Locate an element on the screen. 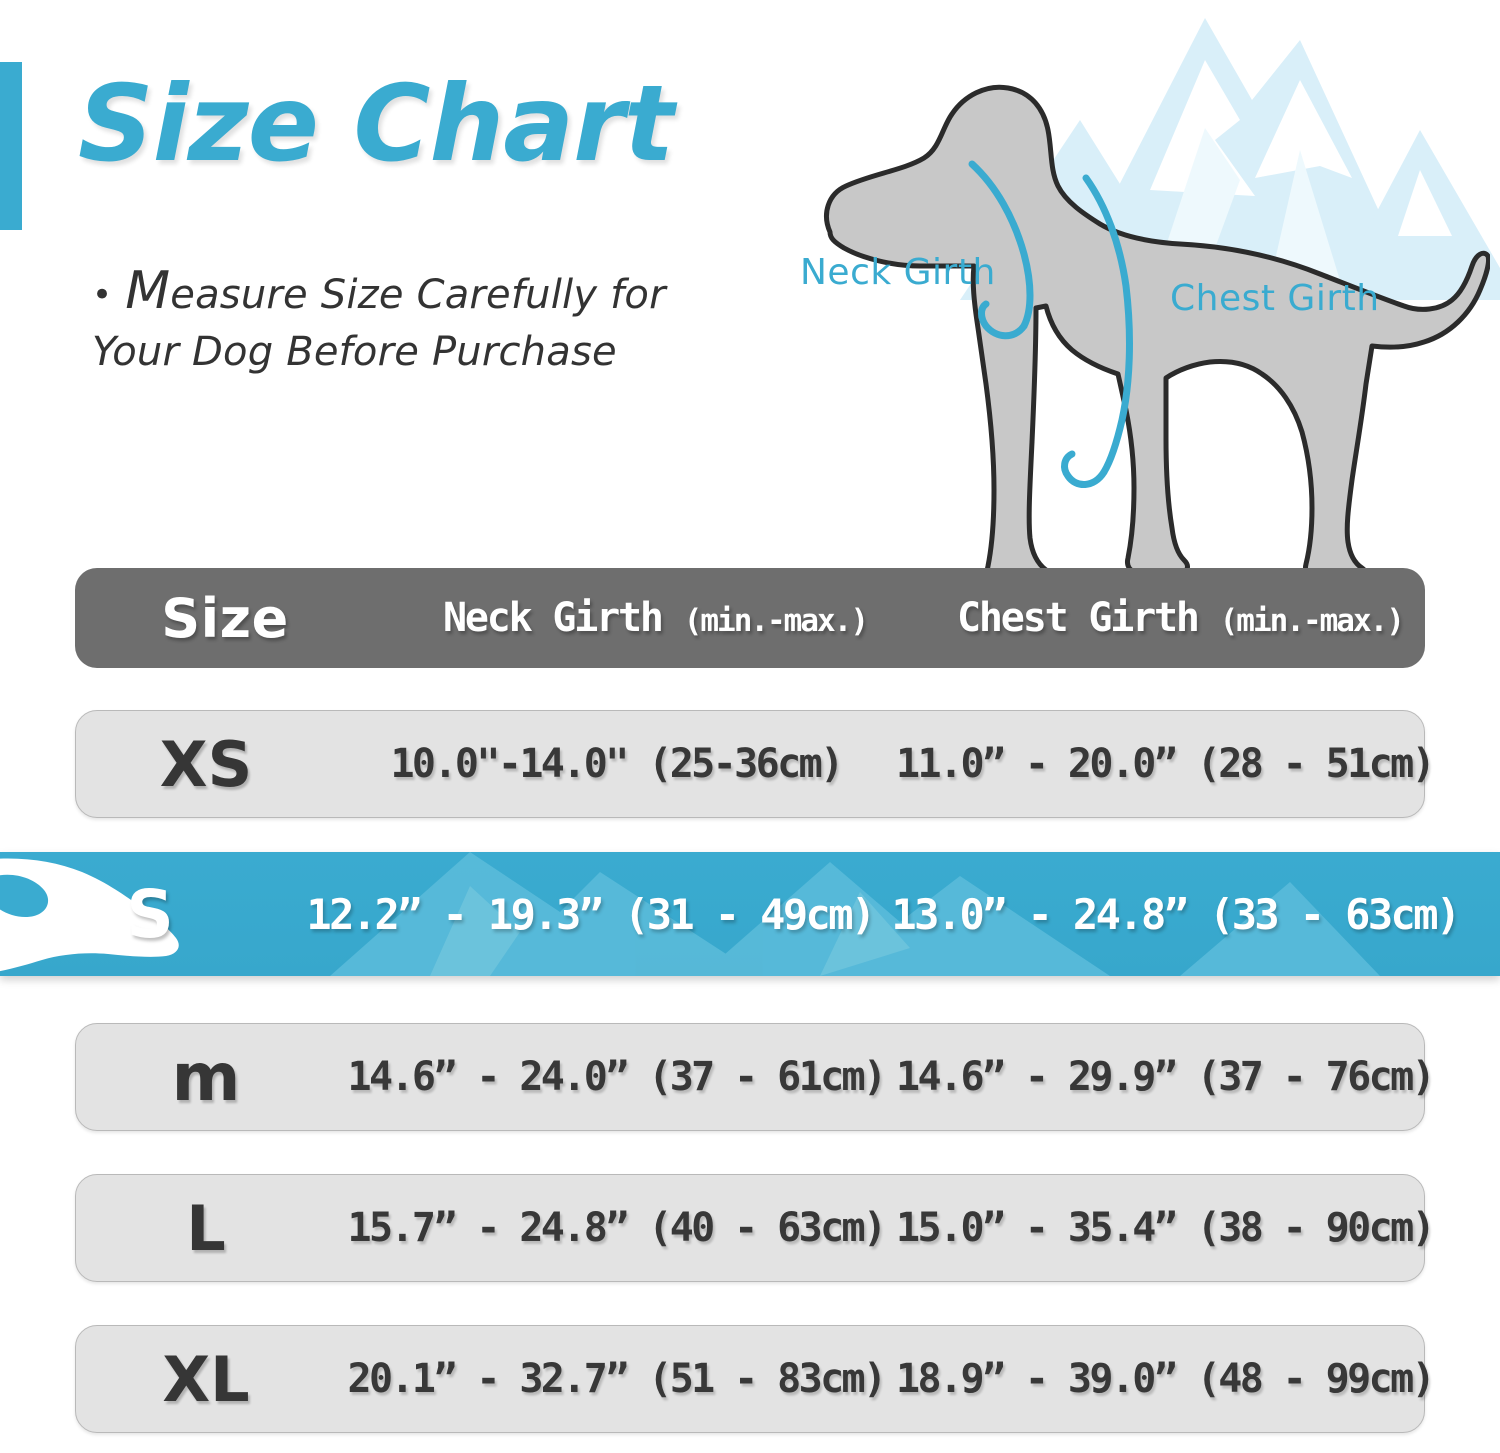 The image size is (1500, 1453). cell-size: XS is located at coordinates (206, 764).